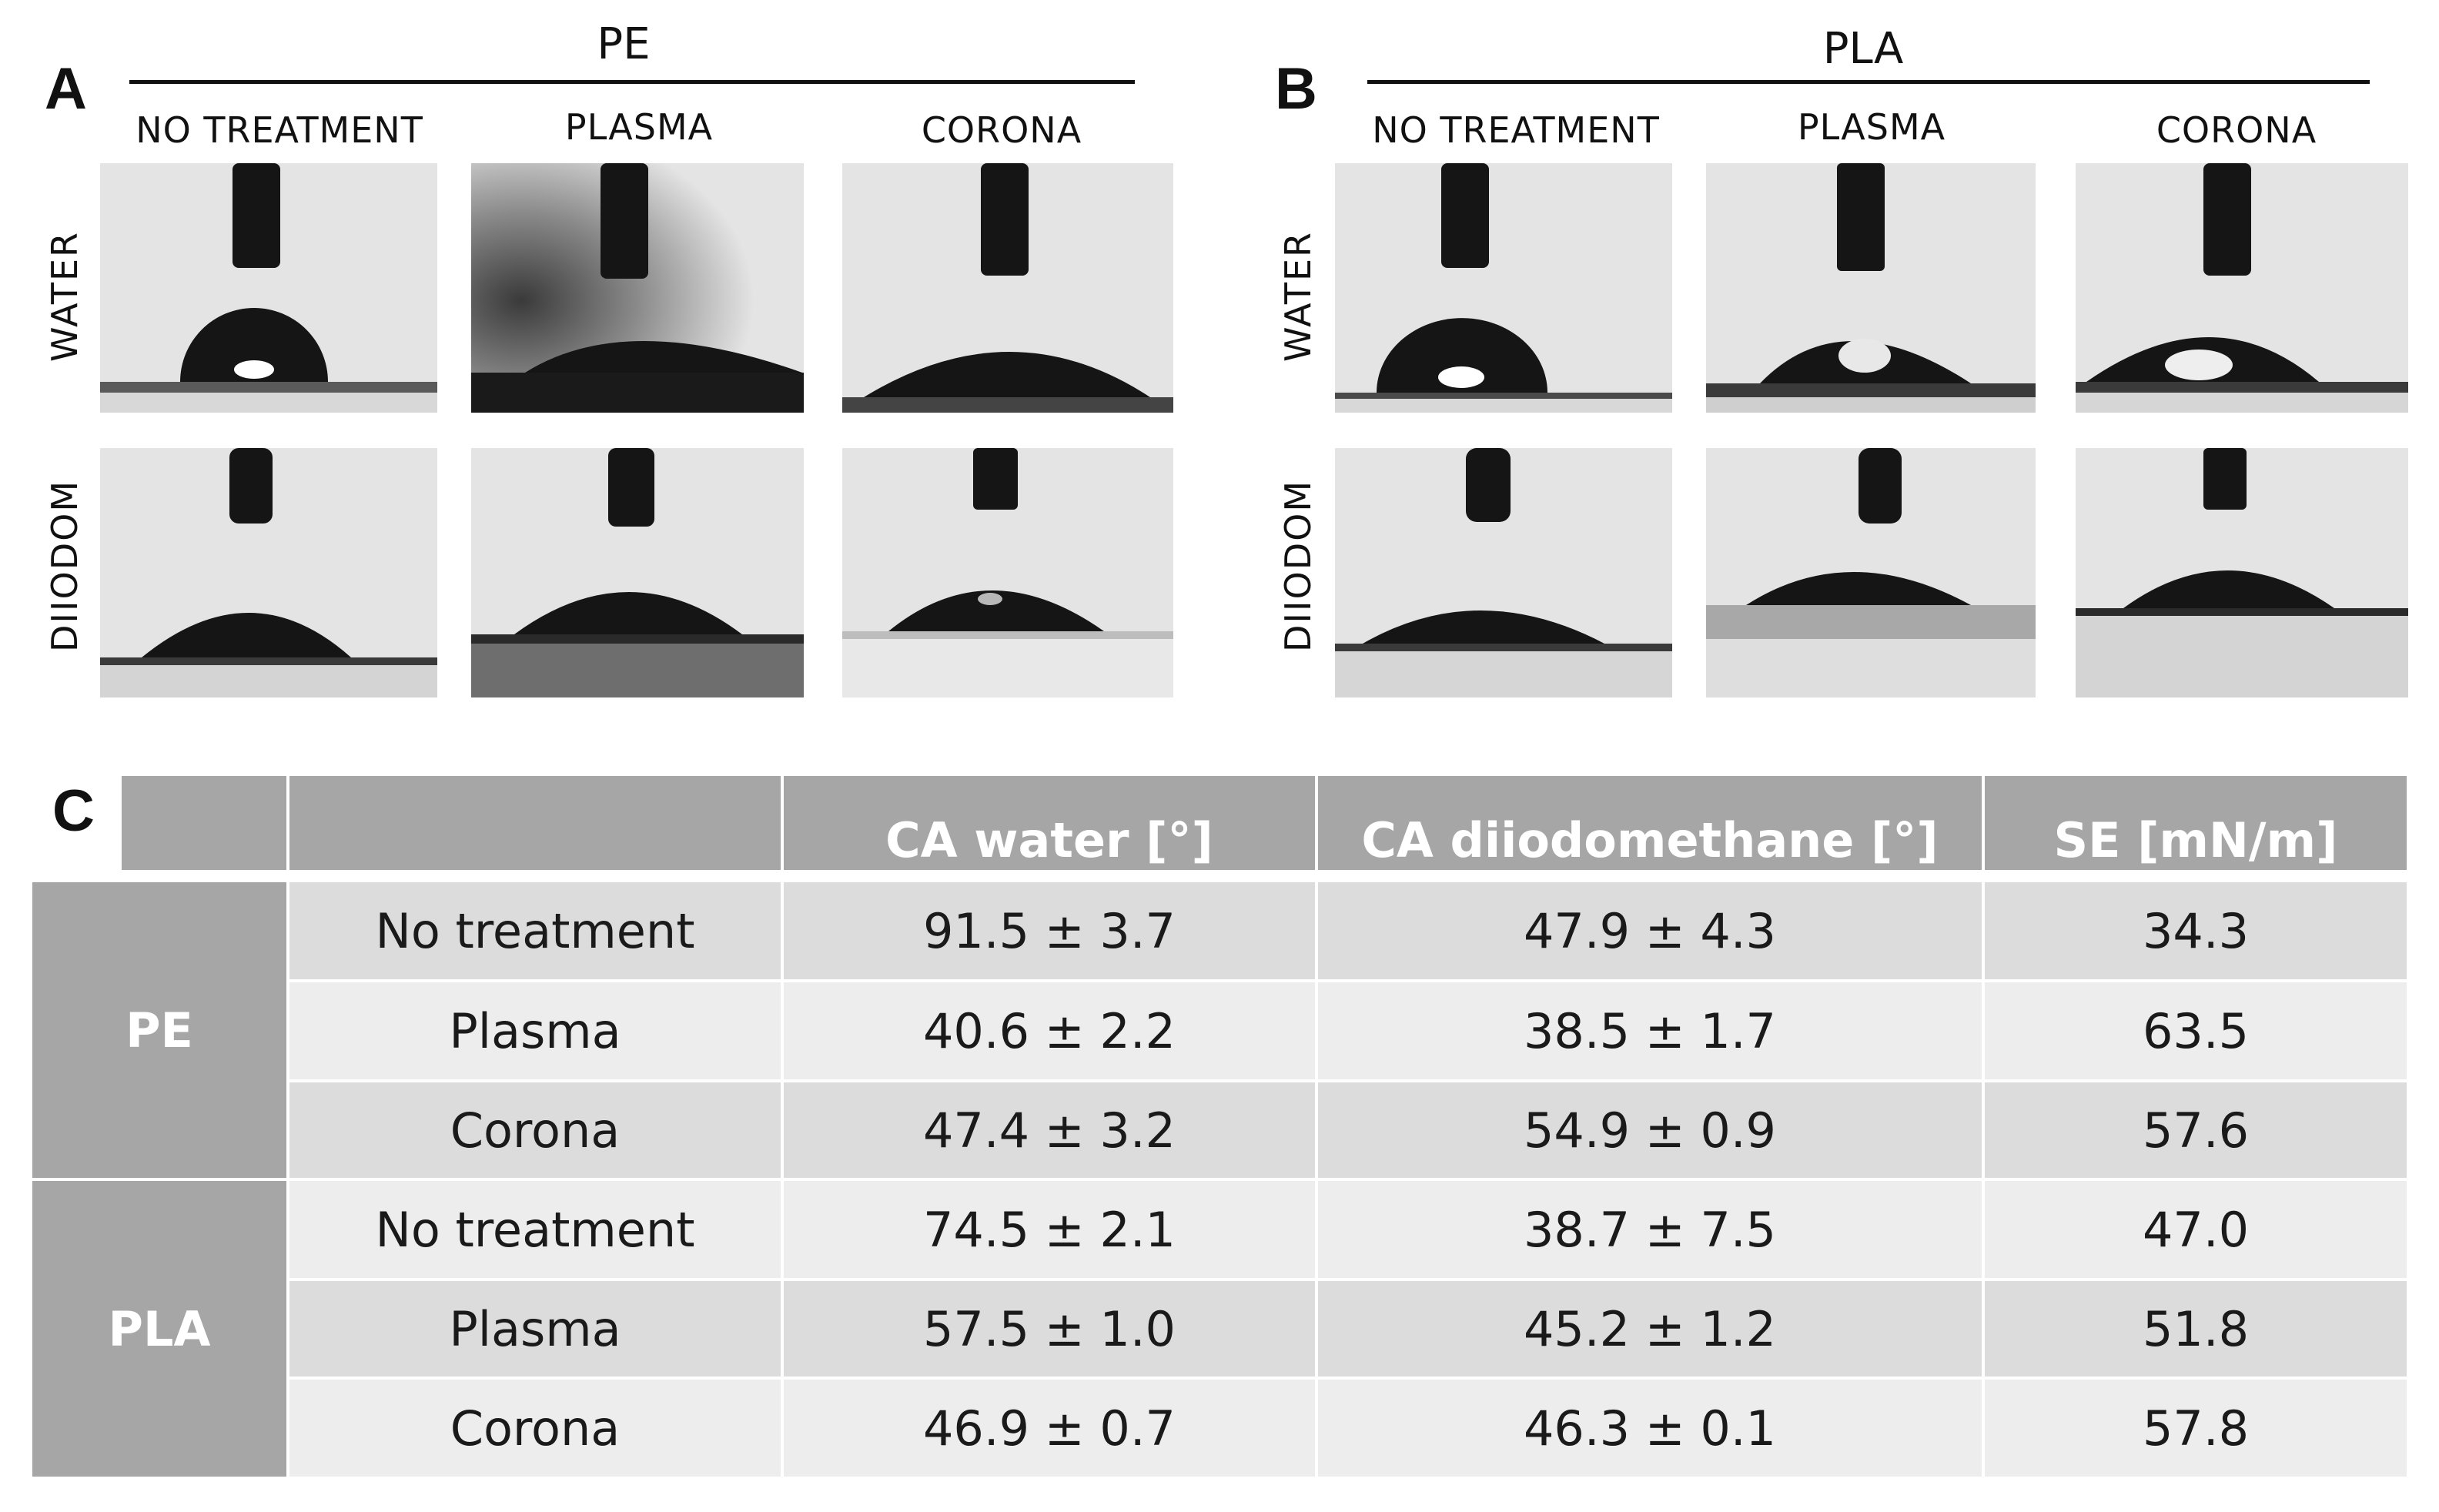 Image resolution: width=2439 pixels, height=1512 pixels. What do you see at coordinates (1296, 89) in the screenshot?
I see `panel-b-letter: B` at bounding box center [1296, 89].